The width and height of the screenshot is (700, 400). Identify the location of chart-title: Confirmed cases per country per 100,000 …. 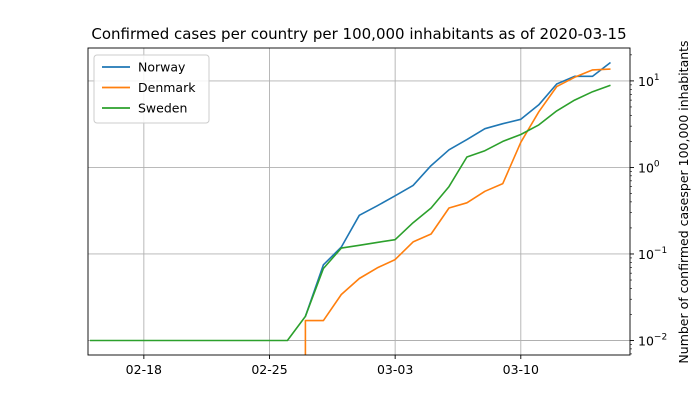
(358, 34).